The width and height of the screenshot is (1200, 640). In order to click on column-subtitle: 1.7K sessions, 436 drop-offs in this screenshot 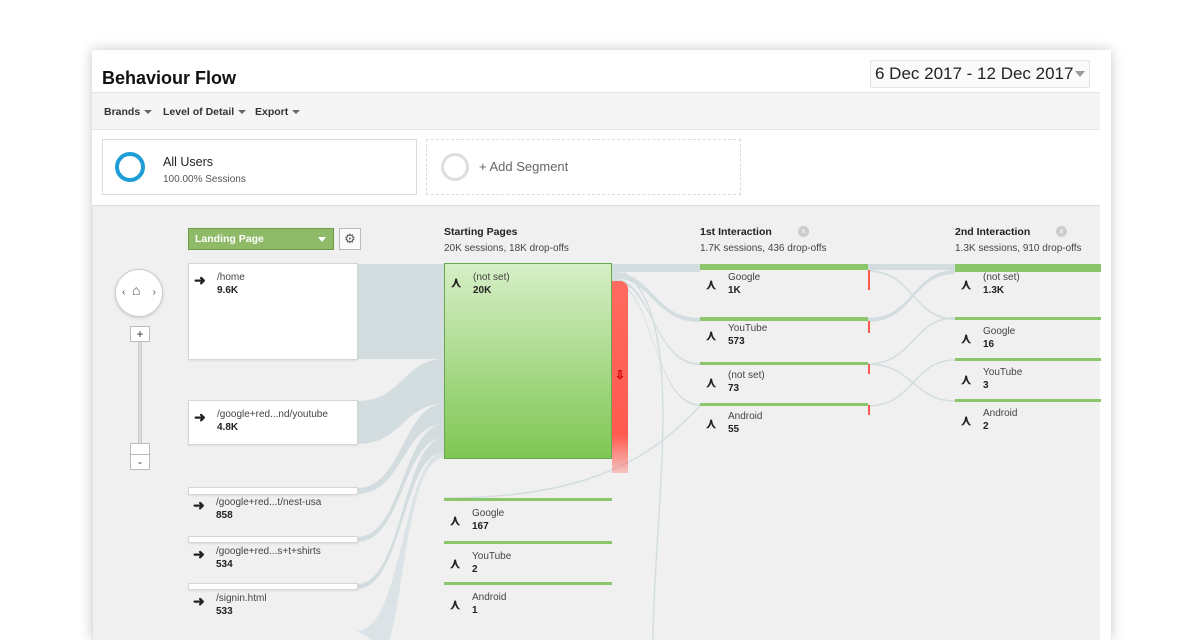, I will do `click(763, 248)`.